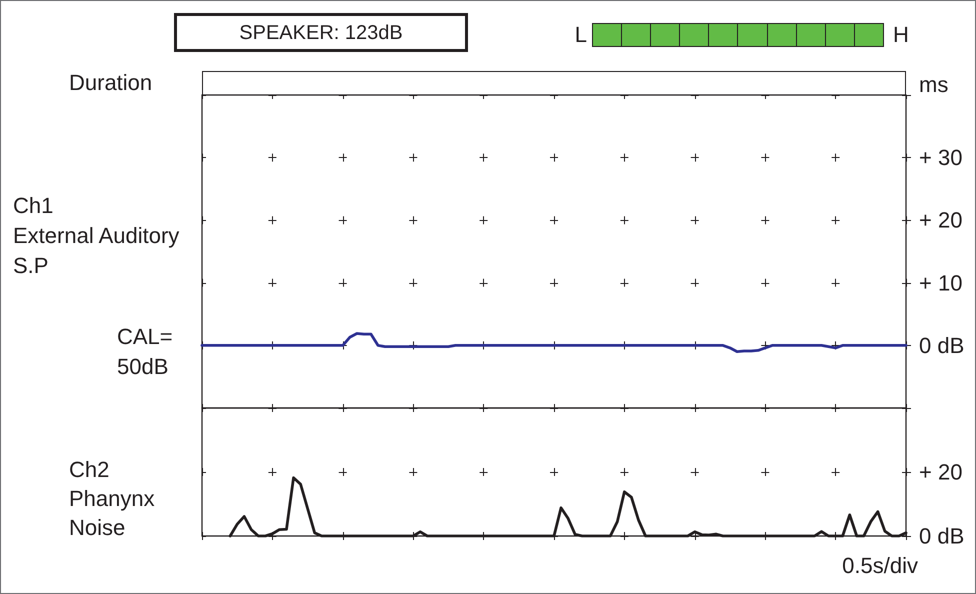 Image resolution: width=976 pixels, height=594 pixels. Describe the element at coordinates (940, 157) in the screenshot. I see `y-tick-label: + 30` at that location.